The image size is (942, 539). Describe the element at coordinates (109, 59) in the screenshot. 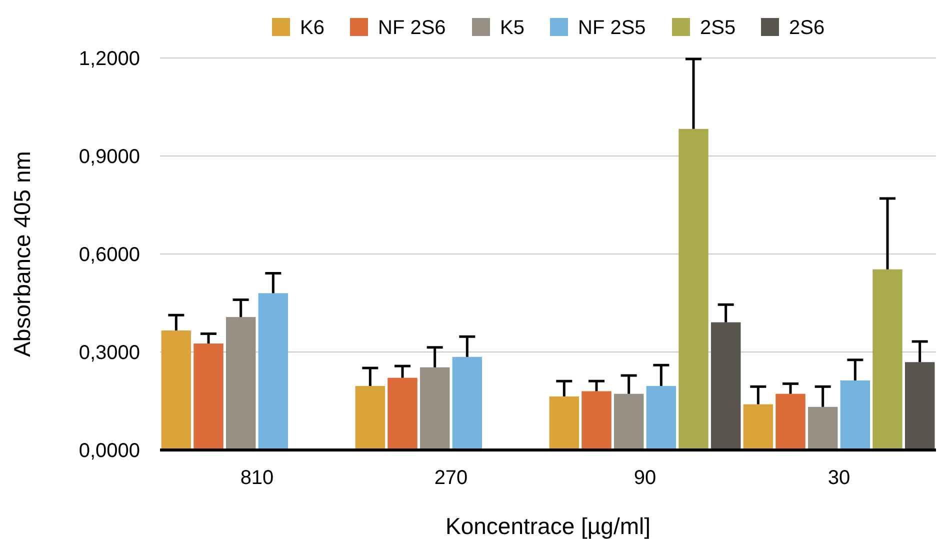

I see `y-tick-label: 1,2000` at that location.